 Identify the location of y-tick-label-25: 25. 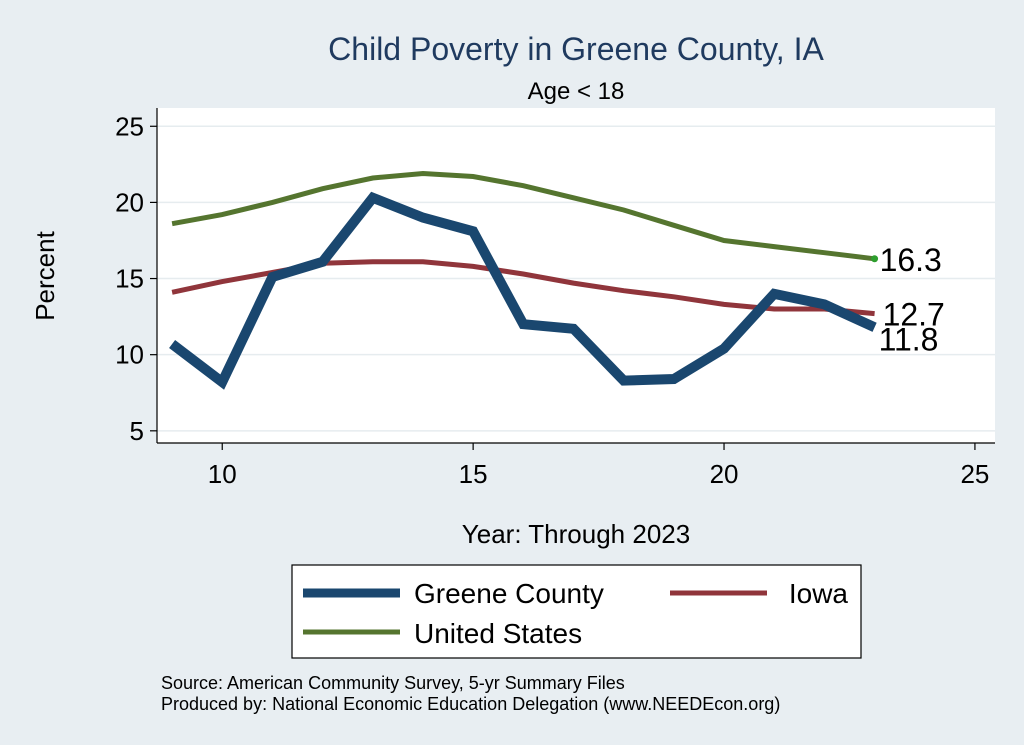
(129, 126).